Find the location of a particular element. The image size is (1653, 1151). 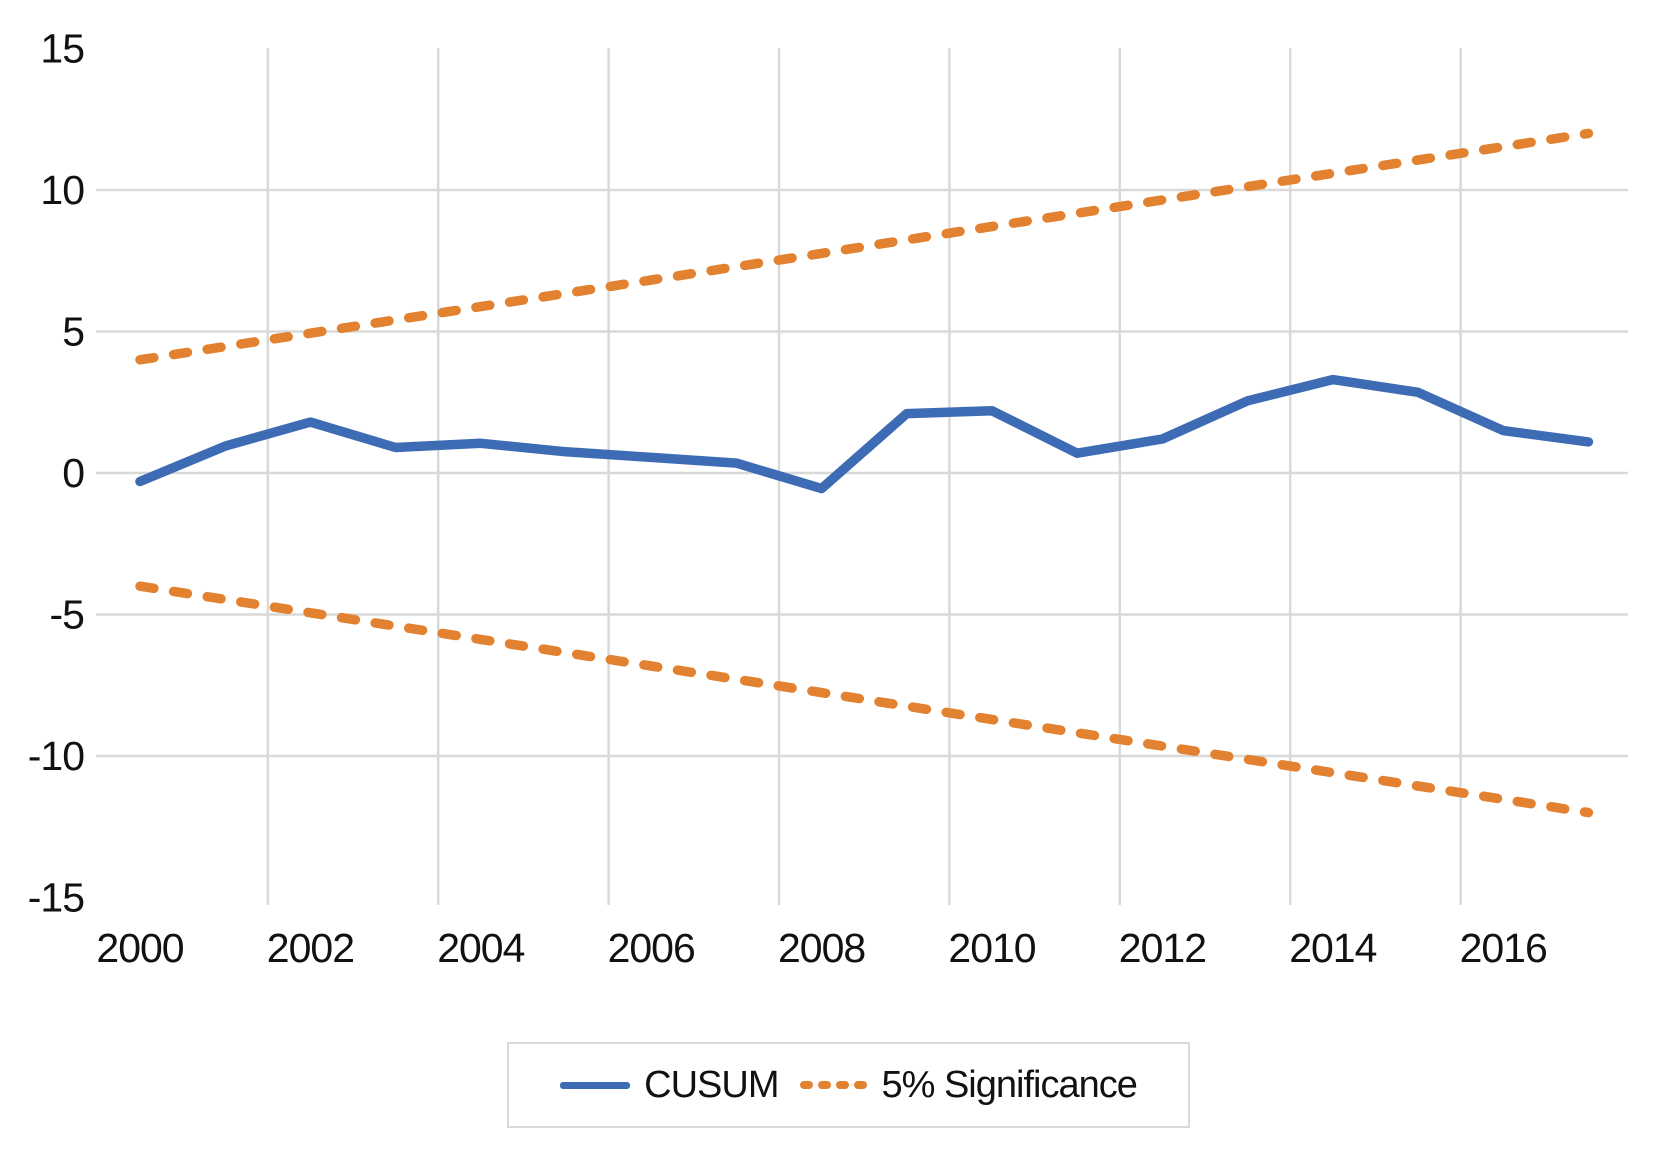

x-axis-tick-labels: 2000 2002 2004 2006 2008 2010 2012 2014 2016 is located at coordinates (821, 948).